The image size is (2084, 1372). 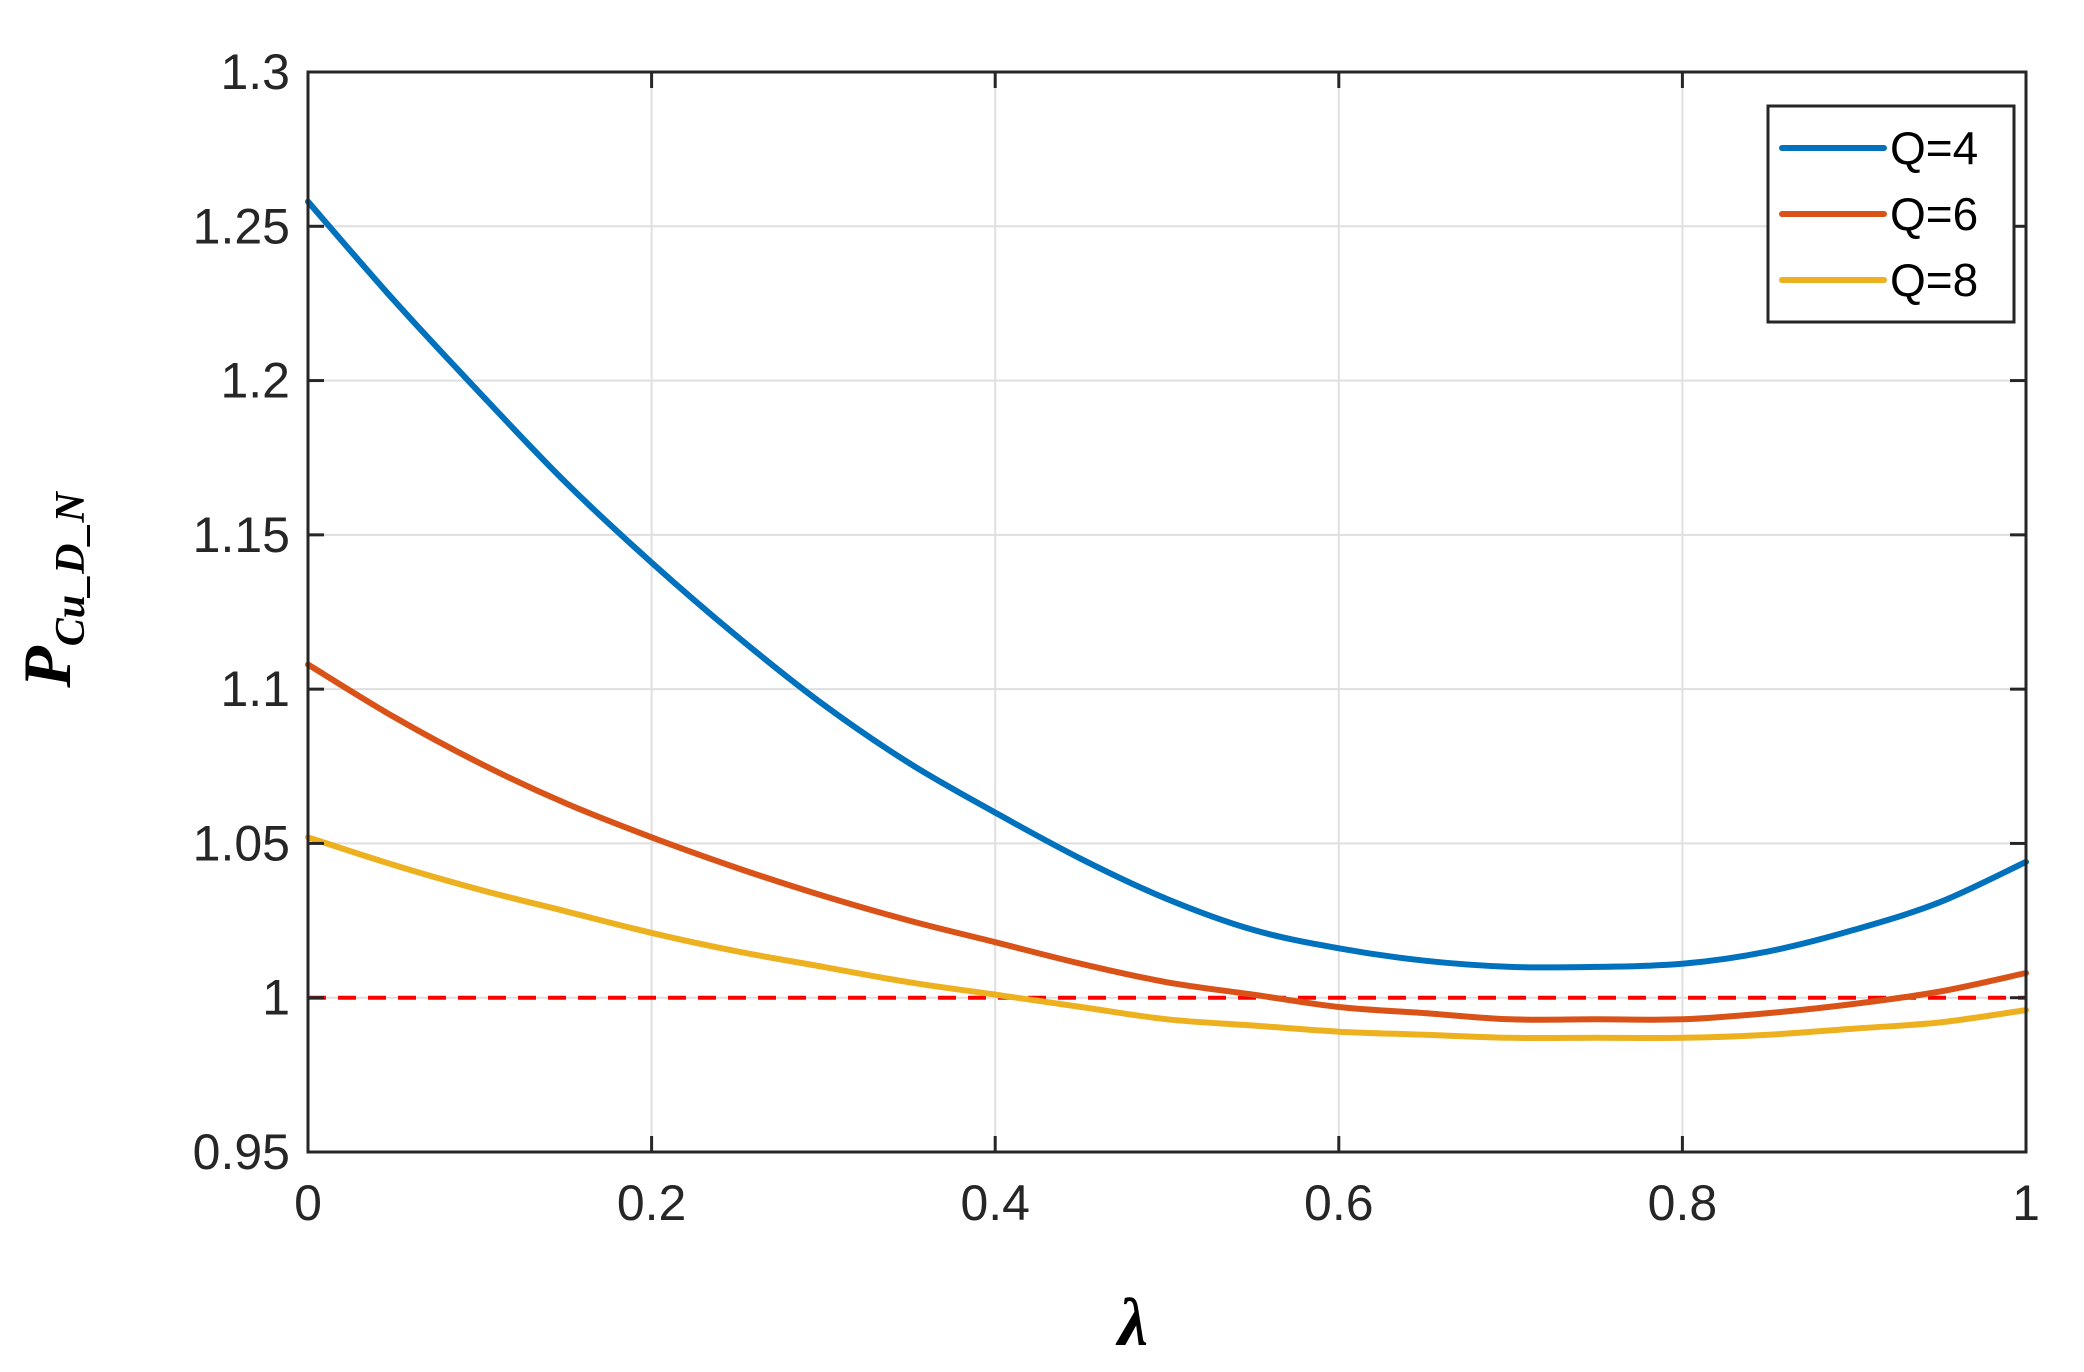 What do you see at coordinates (255, 381) in the screenshot?
I see `y-tick-label: 1.2` at bounding box center [255, 381].